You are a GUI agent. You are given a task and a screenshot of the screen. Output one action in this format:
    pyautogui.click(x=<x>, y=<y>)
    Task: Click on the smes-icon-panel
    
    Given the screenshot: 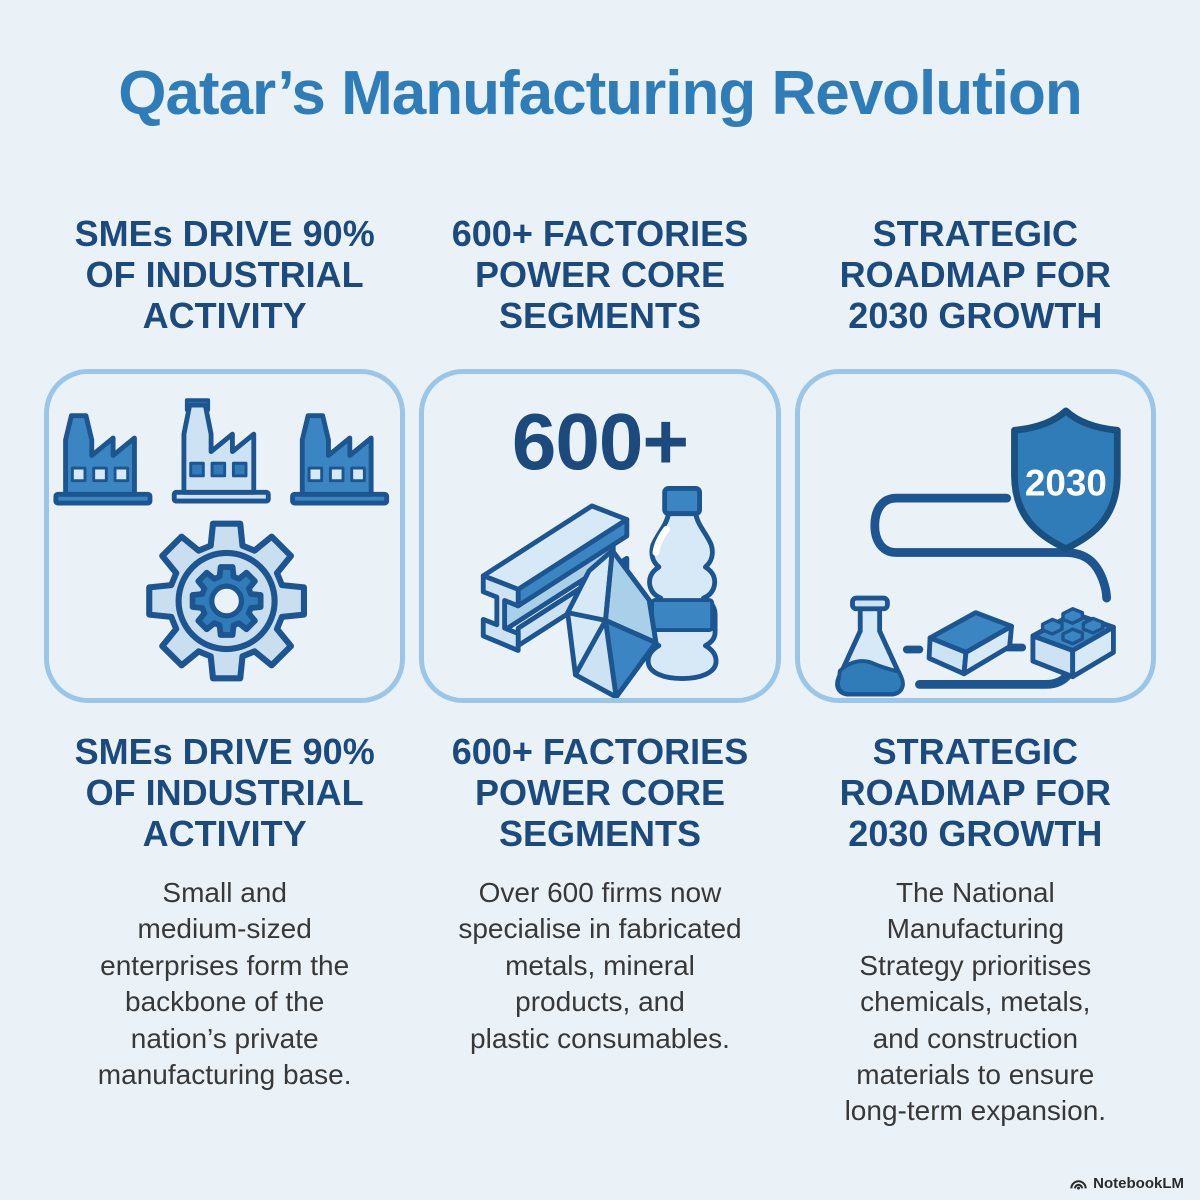 What is the action you would take?
    pyautogui.click(x=225, y=536)
    